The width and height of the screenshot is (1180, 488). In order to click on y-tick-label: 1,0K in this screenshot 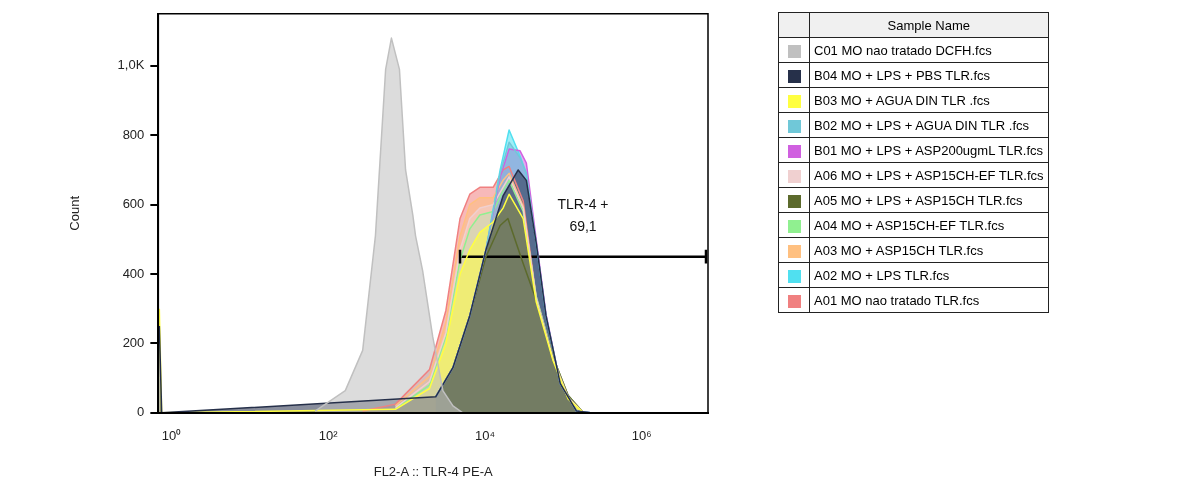, I will do `click(131, 65)`.